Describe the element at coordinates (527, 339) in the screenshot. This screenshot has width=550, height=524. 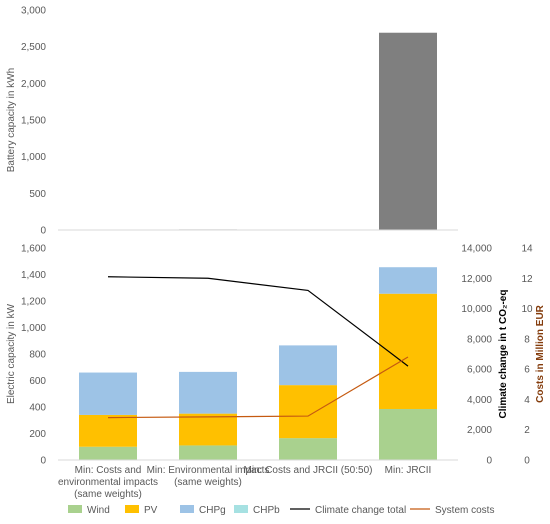
I see `costs-y-tick-label: 8` at that location.